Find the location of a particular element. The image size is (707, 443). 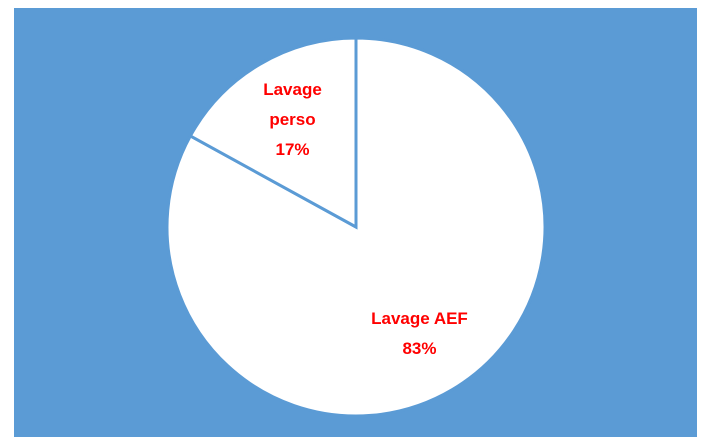

category-label: Lavage AEF is located at coordinates (419, 319).